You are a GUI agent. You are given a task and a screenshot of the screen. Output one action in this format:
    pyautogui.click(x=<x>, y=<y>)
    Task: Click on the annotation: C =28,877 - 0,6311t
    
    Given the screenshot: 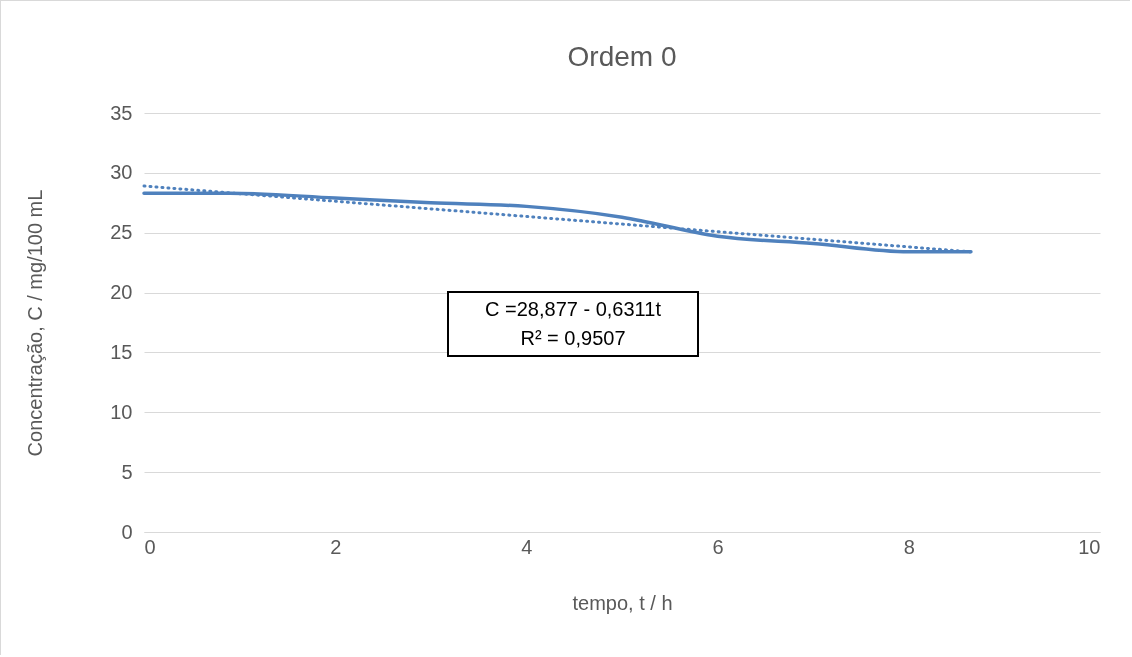 What is the action you would take?
    pyautogui.click(x=573, y=309)
    